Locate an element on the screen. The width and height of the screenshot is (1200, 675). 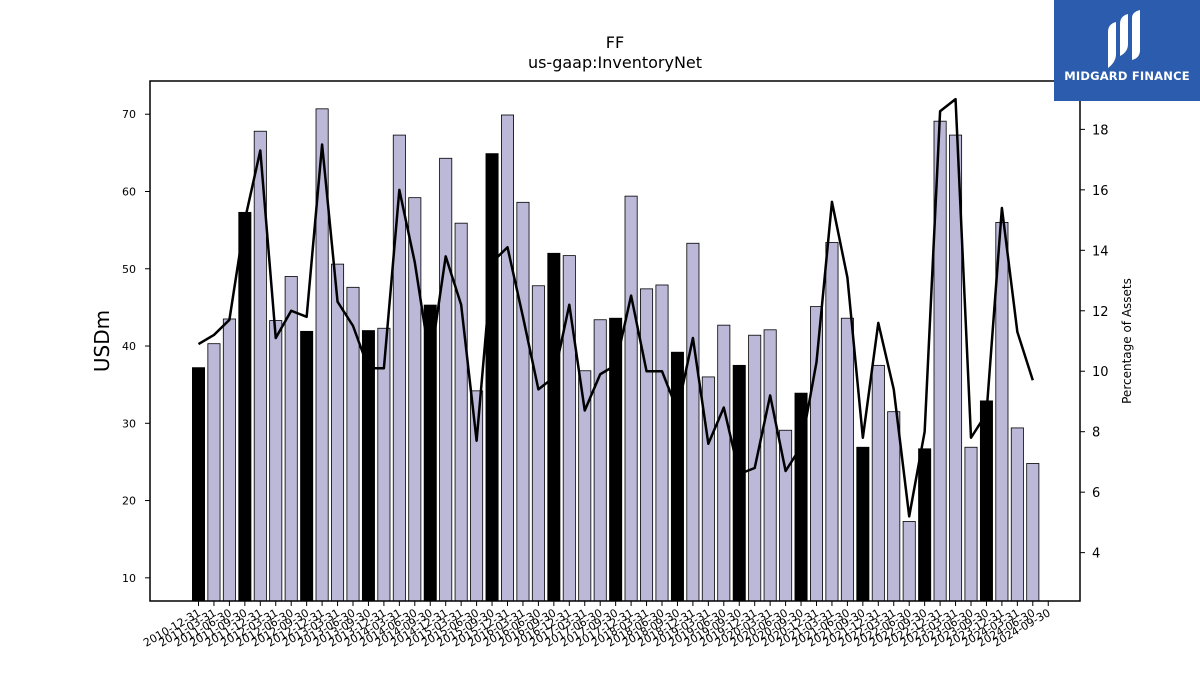
y2-tick-label: 4 is located at coordinates (1096, 554).